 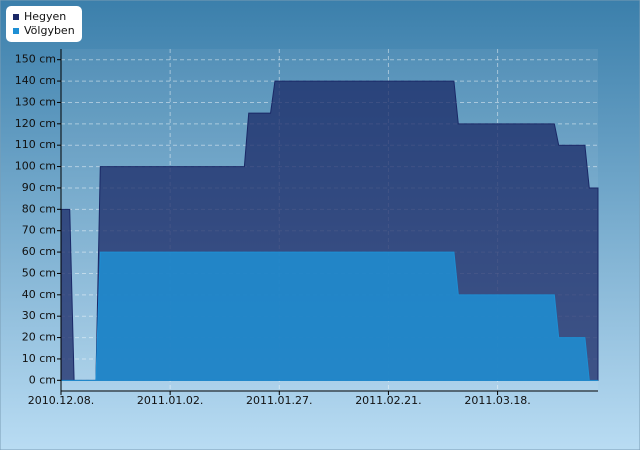 What do you see at coordinates (35, 123) in the screenshot?
I see `y-tick-label: 120 cm` at bounding box center [35, 123].